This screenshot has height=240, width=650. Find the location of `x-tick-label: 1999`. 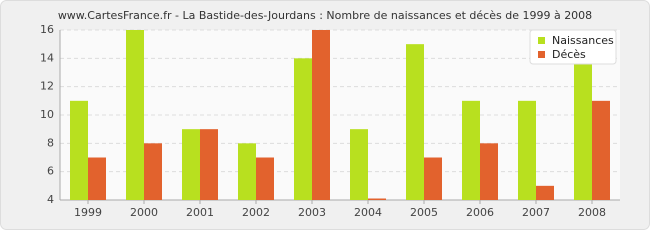

x-tick-label: 1999 is located at coordinates (88, 212).